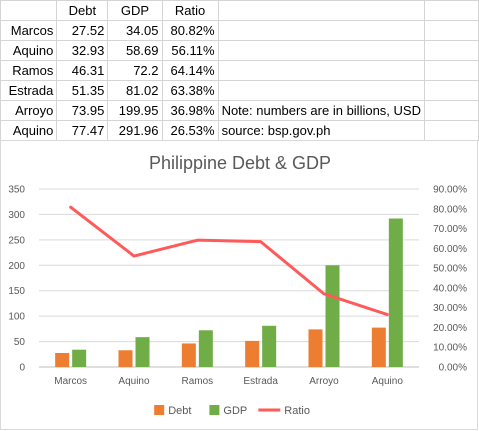 This screenshot has height=431, width=479. What do you see at coordinates (450, 249) in the screenshot?
I see `y-right-tick-label: 60.00%` at bounding box center [450, 249].